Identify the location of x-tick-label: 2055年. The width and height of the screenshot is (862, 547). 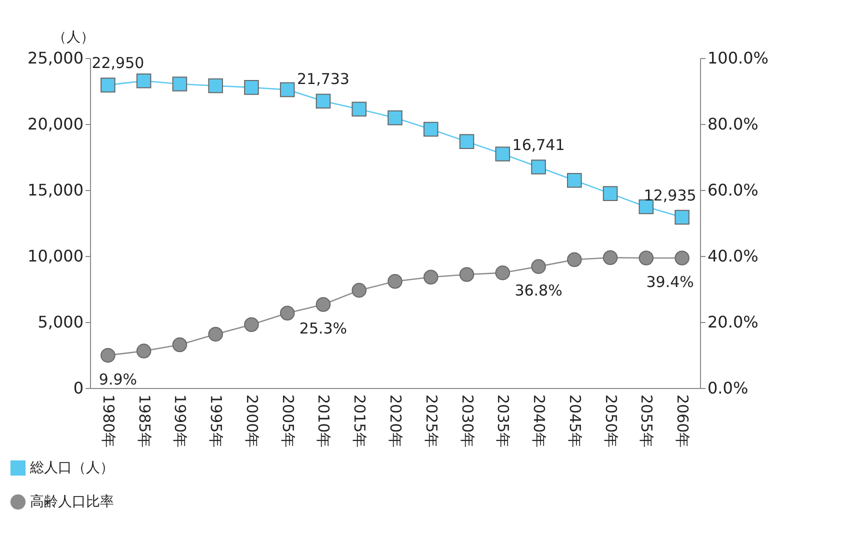
(647, 421).